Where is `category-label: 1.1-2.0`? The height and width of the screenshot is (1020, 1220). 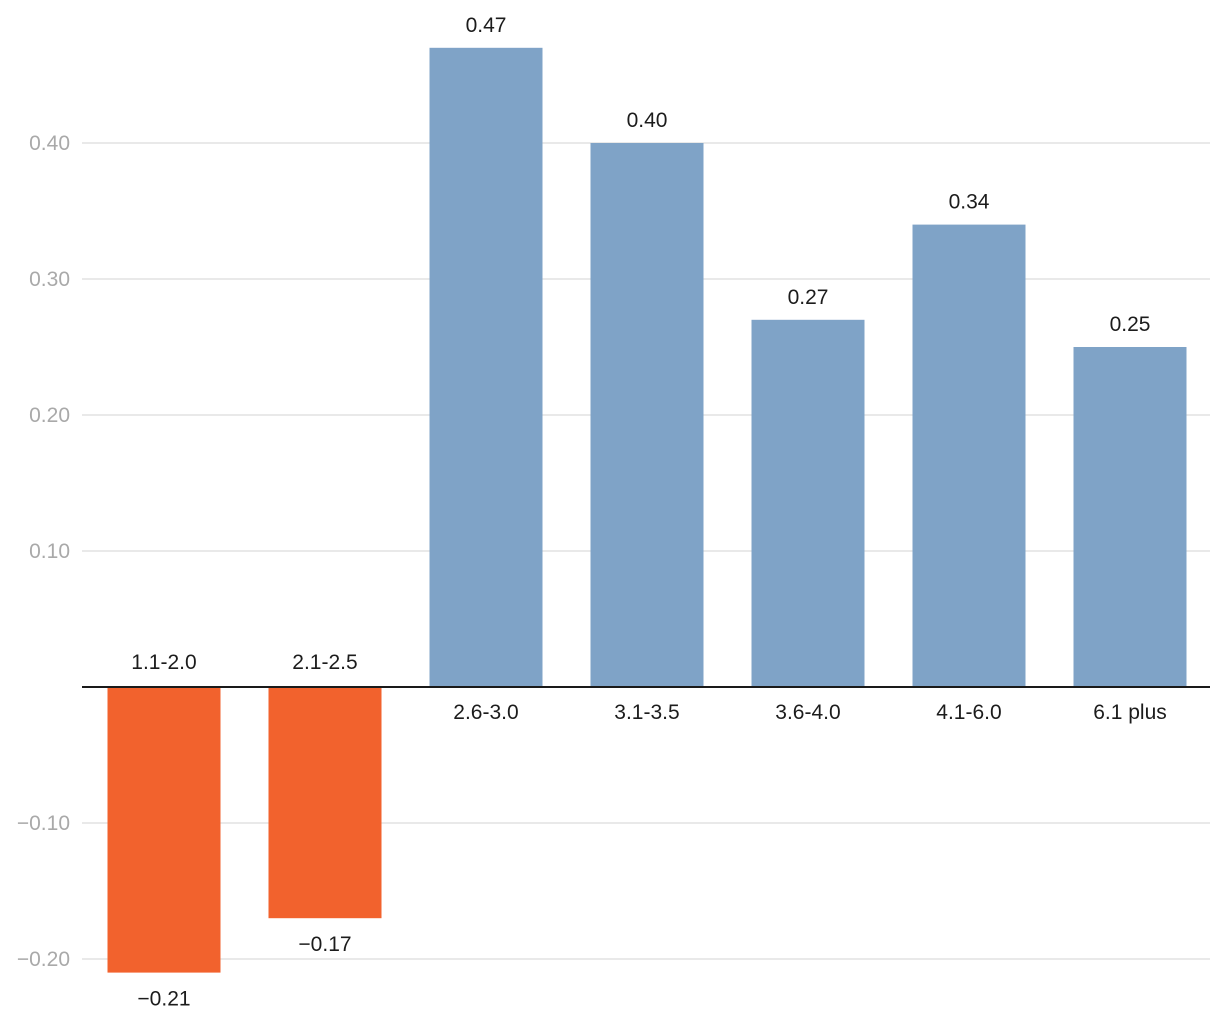 category-label: 1.1-2.0 is located at coordinates (163, 662).